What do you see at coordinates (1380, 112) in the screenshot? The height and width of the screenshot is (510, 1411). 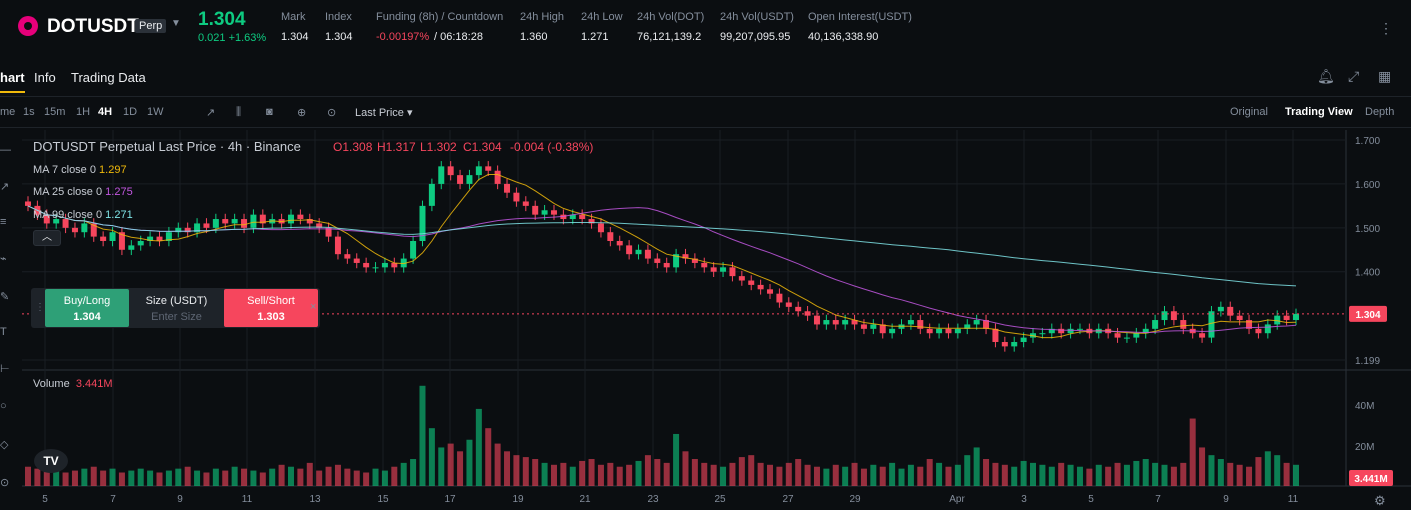 I see `view-depth: Depth` at bounding box center [1380, 112].